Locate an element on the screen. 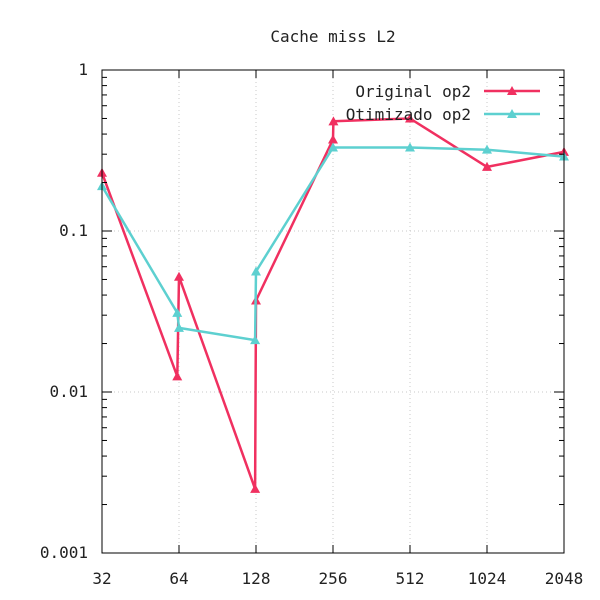 The width and height of the screenshot is (600, 600). x-tick-label: 256 is located at coordinates (333, 578).